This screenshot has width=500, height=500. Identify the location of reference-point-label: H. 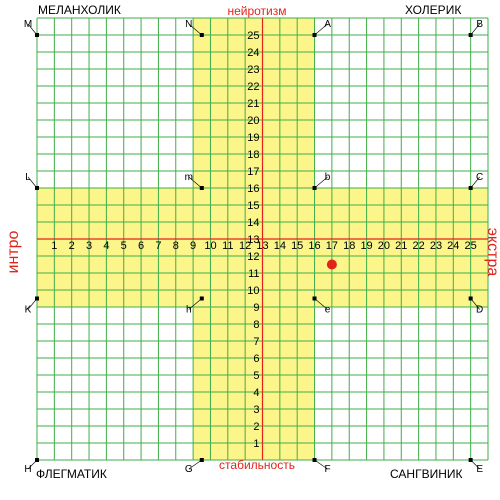
(27, 469).